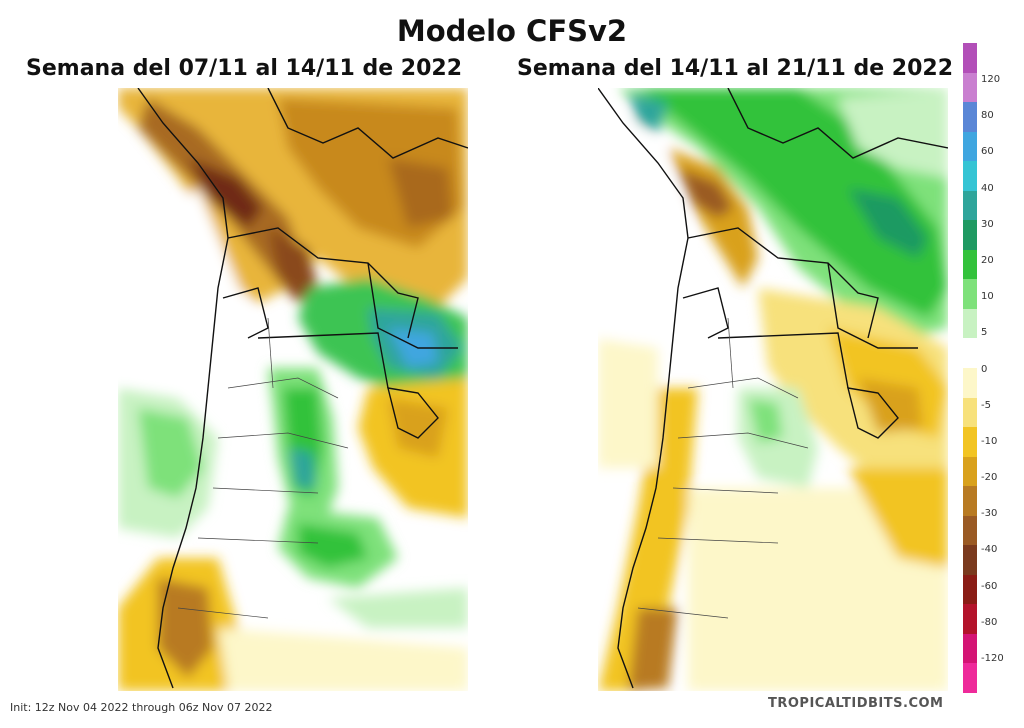  I want to click on colorbar-label: -10, so click(989, 441).